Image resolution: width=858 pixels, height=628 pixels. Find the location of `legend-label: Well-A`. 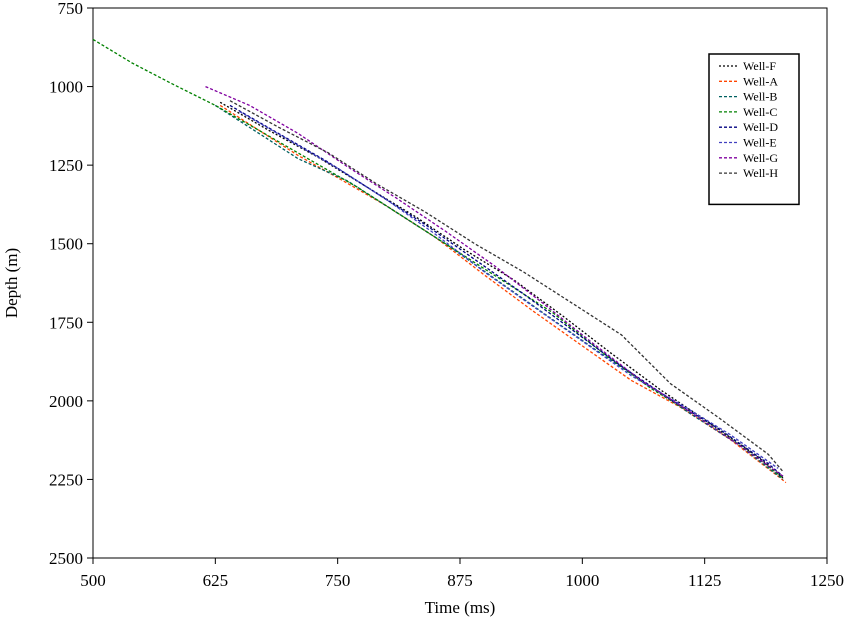

legend-label: Well-A is located at coordinates (760, 81).